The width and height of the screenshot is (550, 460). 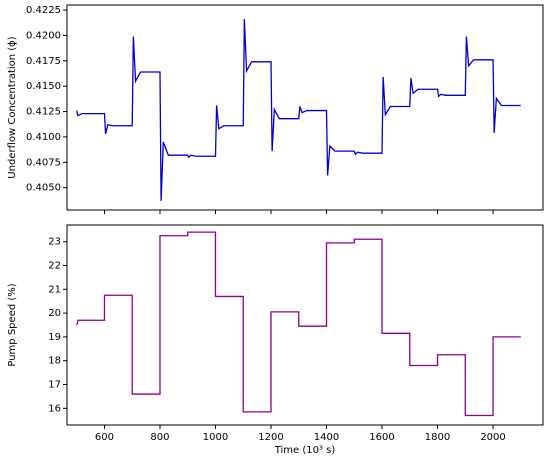 What do you see at coordinates (43, 188) in the screenshot?
I see `y-tick-label: 0.4050` at bounding box center [43, 188].